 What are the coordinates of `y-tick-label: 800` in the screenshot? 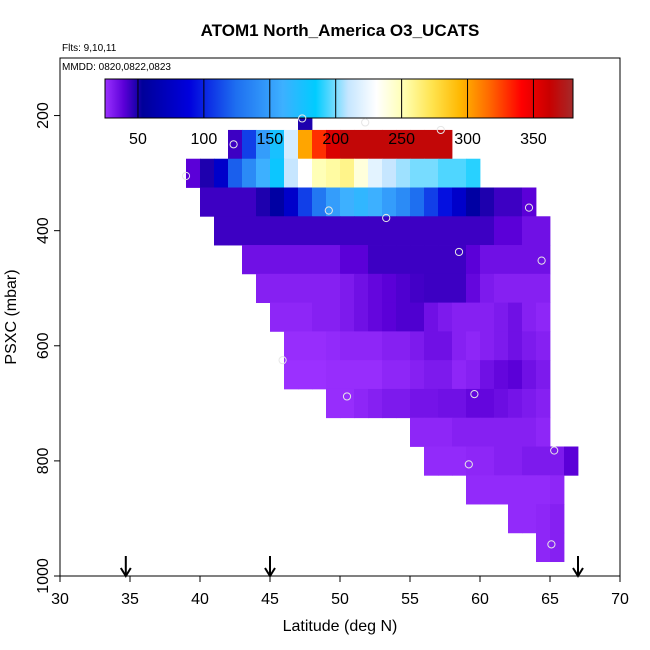 It's located at (43, 460).